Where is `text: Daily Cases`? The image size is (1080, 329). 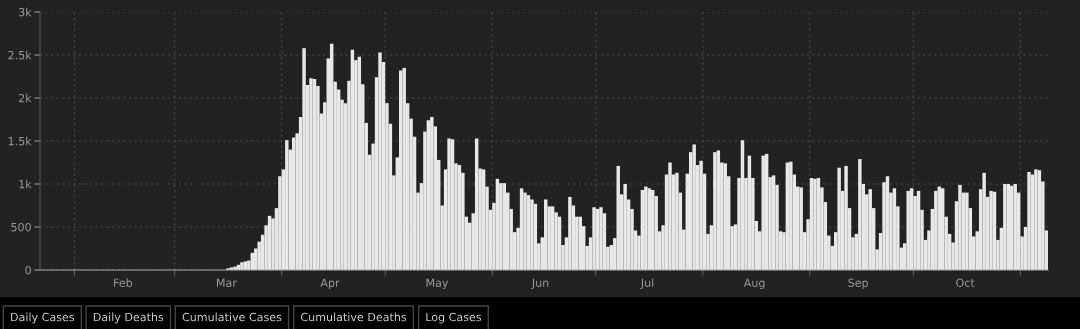
text: Daily Cases is located at coordinates (43, 318).